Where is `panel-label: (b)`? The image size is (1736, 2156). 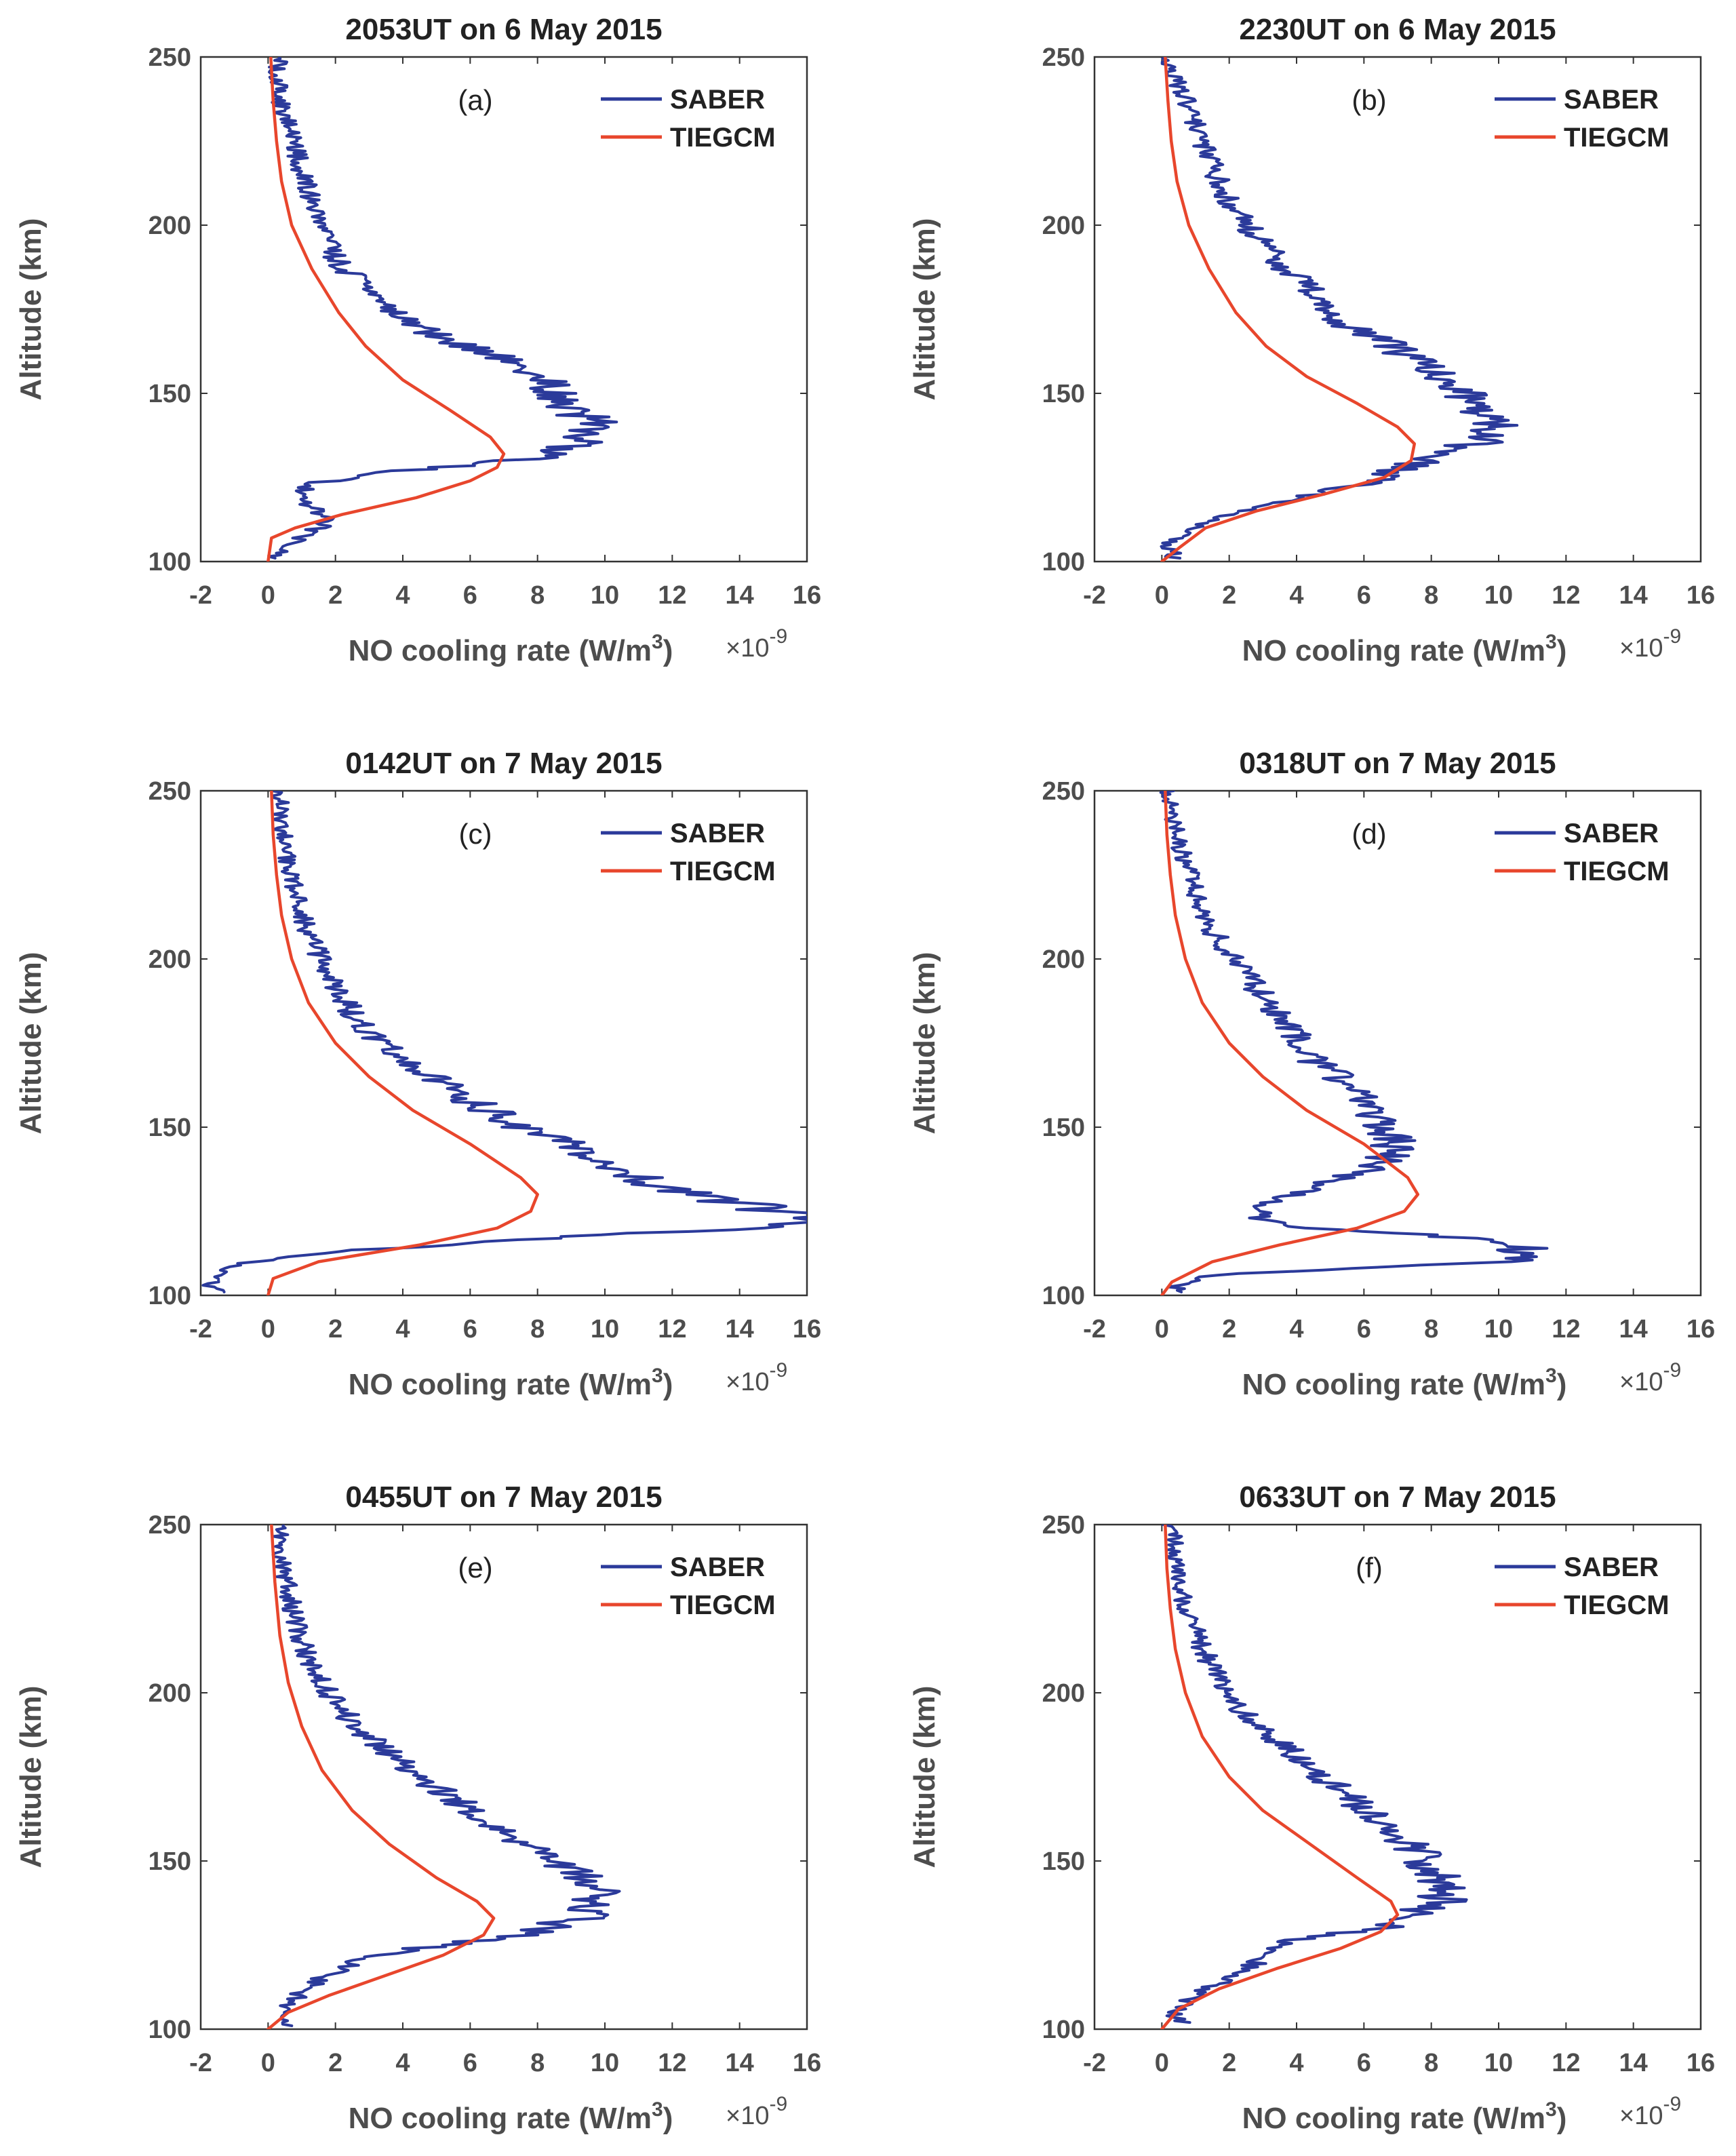
panel-label: (b) is located at coordinates (1369, 100).